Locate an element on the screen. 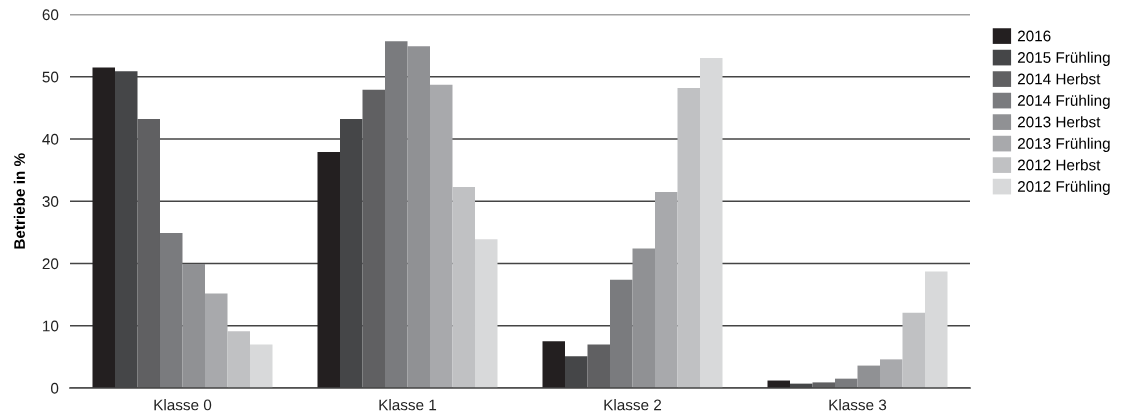 The width and height of the screenshot is (1133, 419). y-tick-label: 30 is located at coordinates (50, 201).